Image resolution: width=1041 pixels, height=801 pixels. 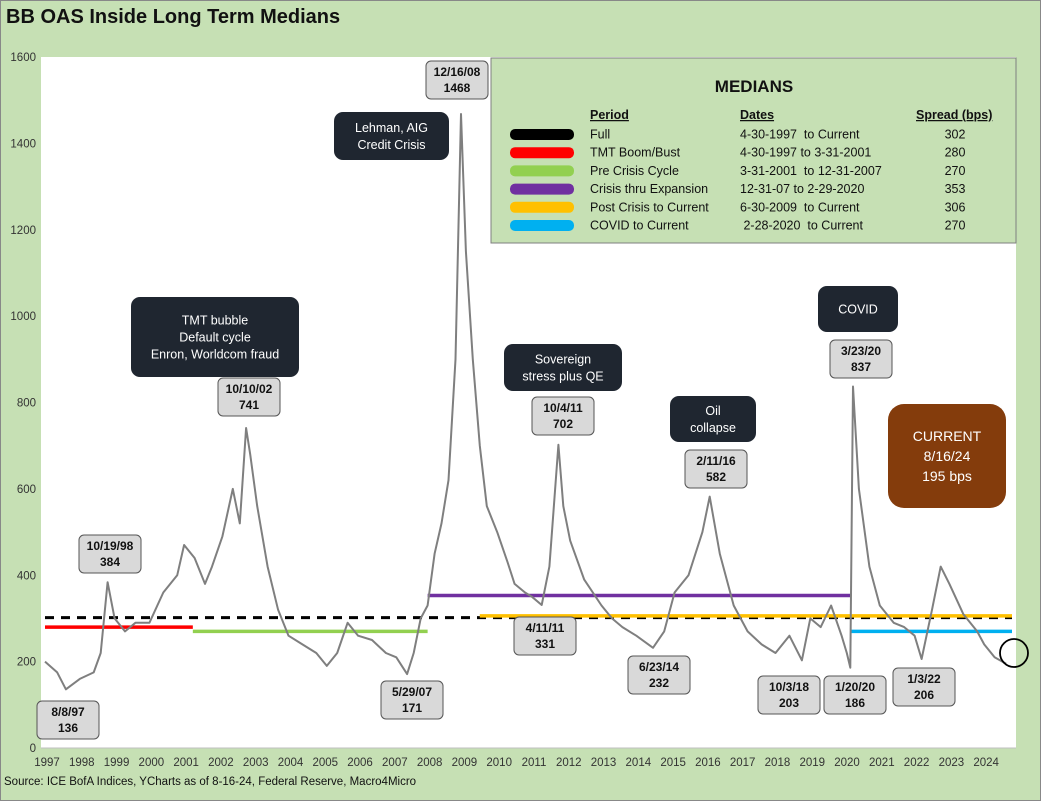 What do you see at coordinates (391, 145) in the screenshot?
I see `annotation-text: Credit Crisis` at bounding box center [391, 145].